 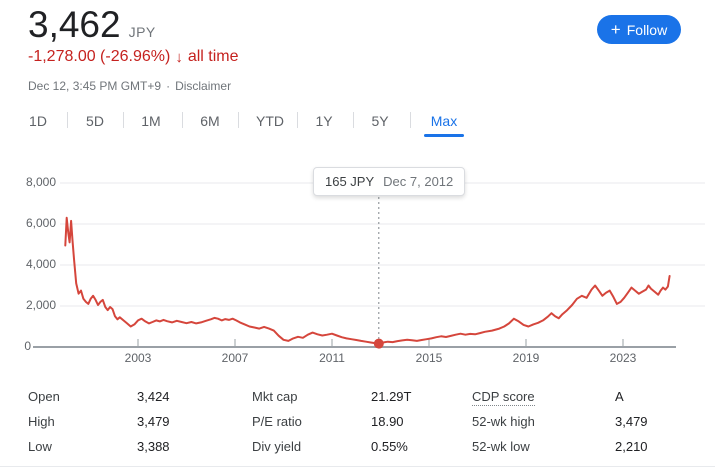 I want to click on price-change-row: -1,278.00 (-26.96%) ↓ all time, so click(x=133, y=57).